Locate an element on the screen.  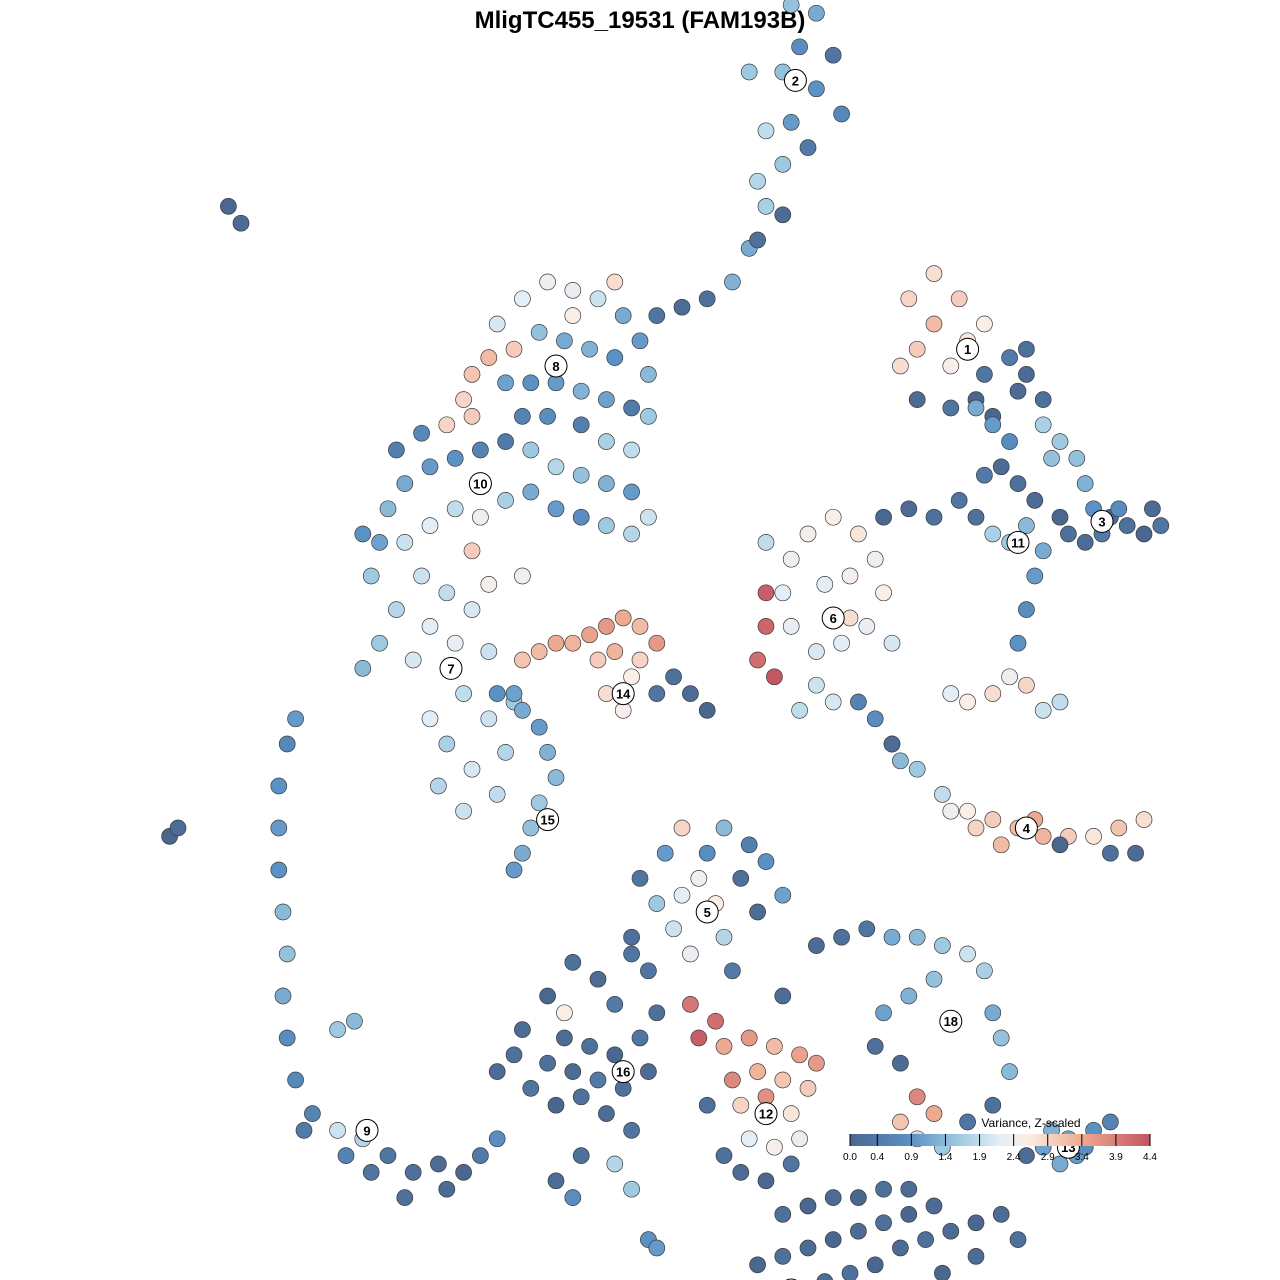
legend-title: Variance, Z-scaled is located at coordinates (1030, 1123).